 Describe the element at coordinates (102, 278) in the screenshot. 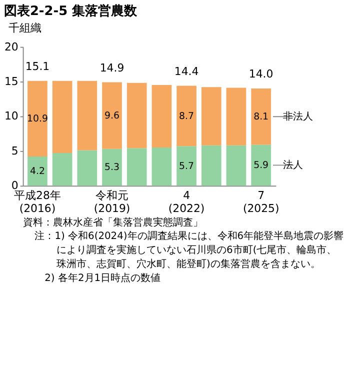

I see `text: 2) 各年2月1日時点の数値` at that location.